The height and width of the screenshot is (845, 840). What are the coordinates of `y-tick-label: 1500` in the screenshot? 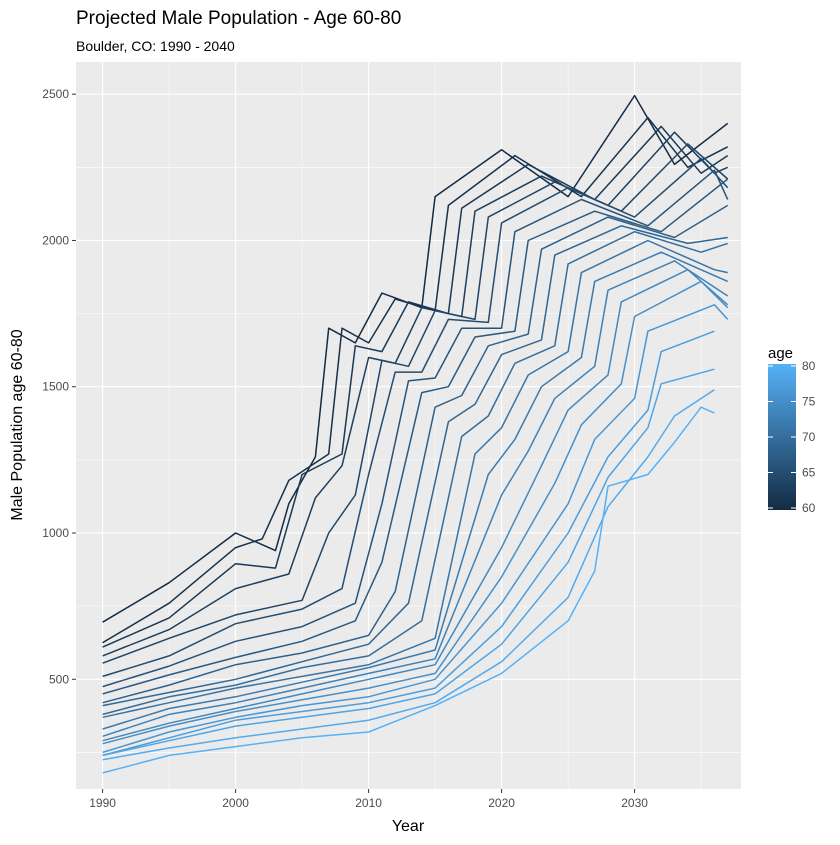 It's located at (55, 387).